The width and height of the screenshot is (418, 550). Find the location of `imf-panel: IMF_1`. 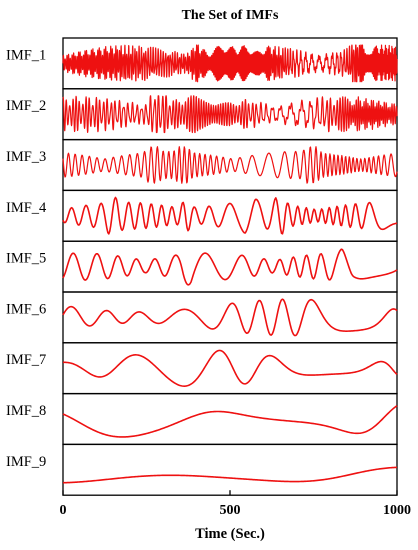

imf-panel: IMF_1 is located at coordinates (202, 63).